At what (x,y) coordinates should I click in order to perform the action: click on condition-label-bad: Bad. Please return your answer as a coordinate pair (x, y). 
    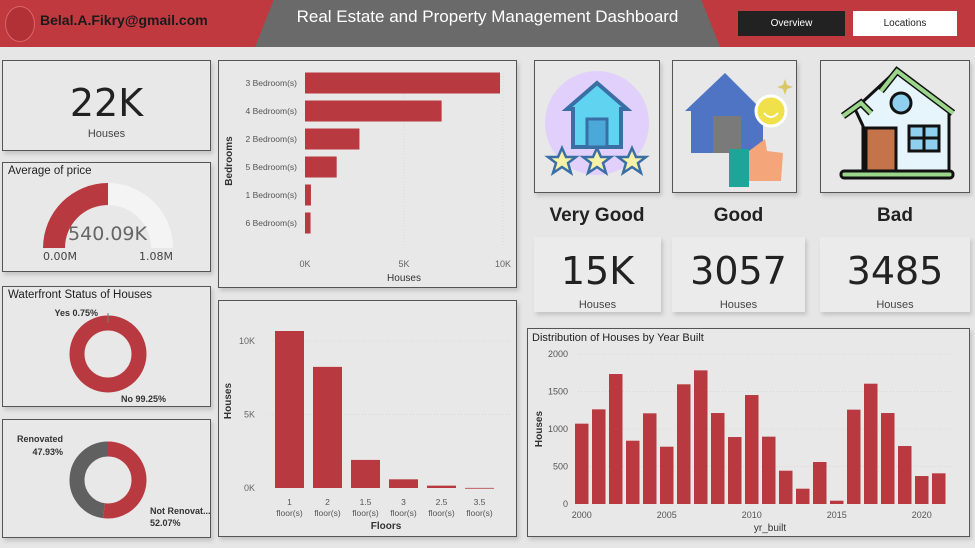
    Looking at the image, I should click on (895, 215).